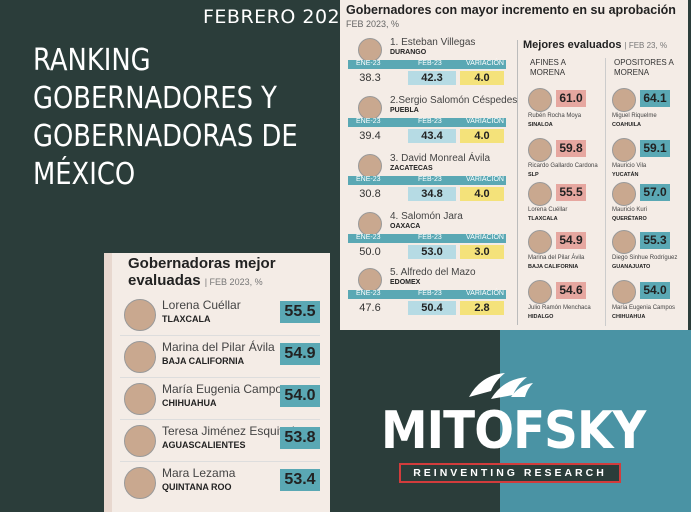 This screenshot has width=691, height=512. What do you see at coordinates (411, 168) in the screenshot?
I see `governor-state: ZACATECAS` at bounding box center [411, 168].